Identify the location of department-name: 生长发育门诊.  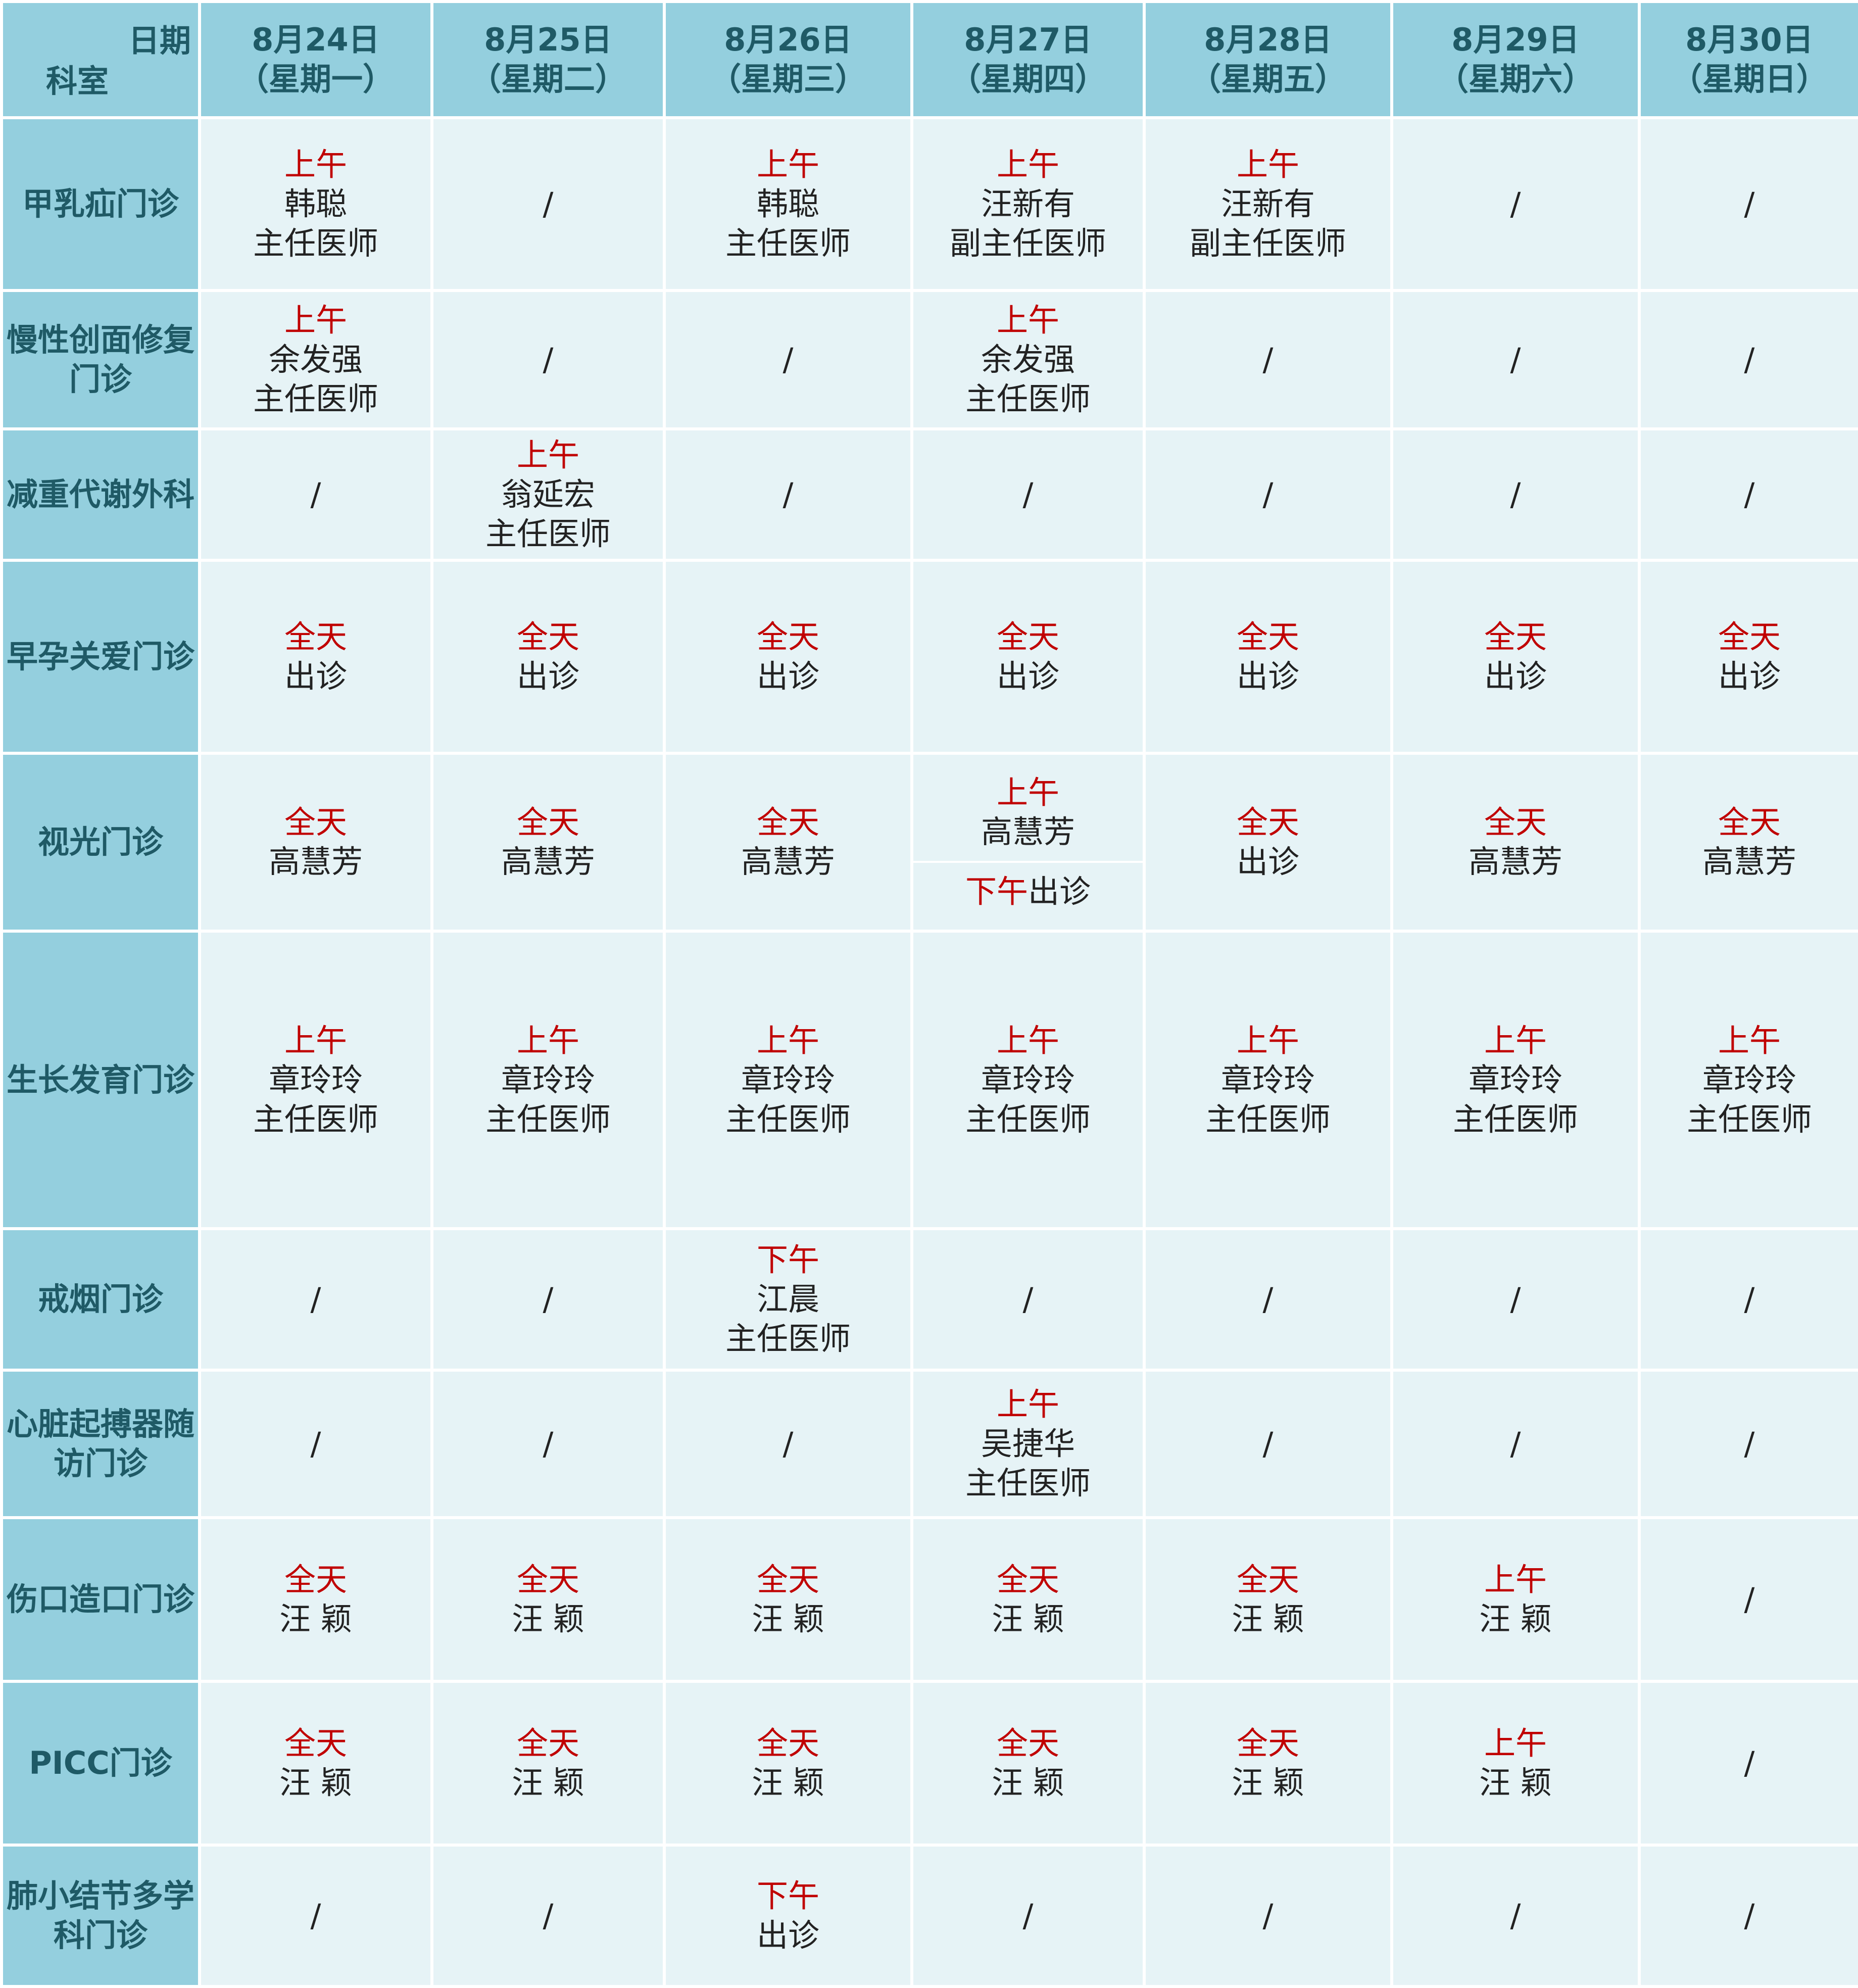
(101, 1080).